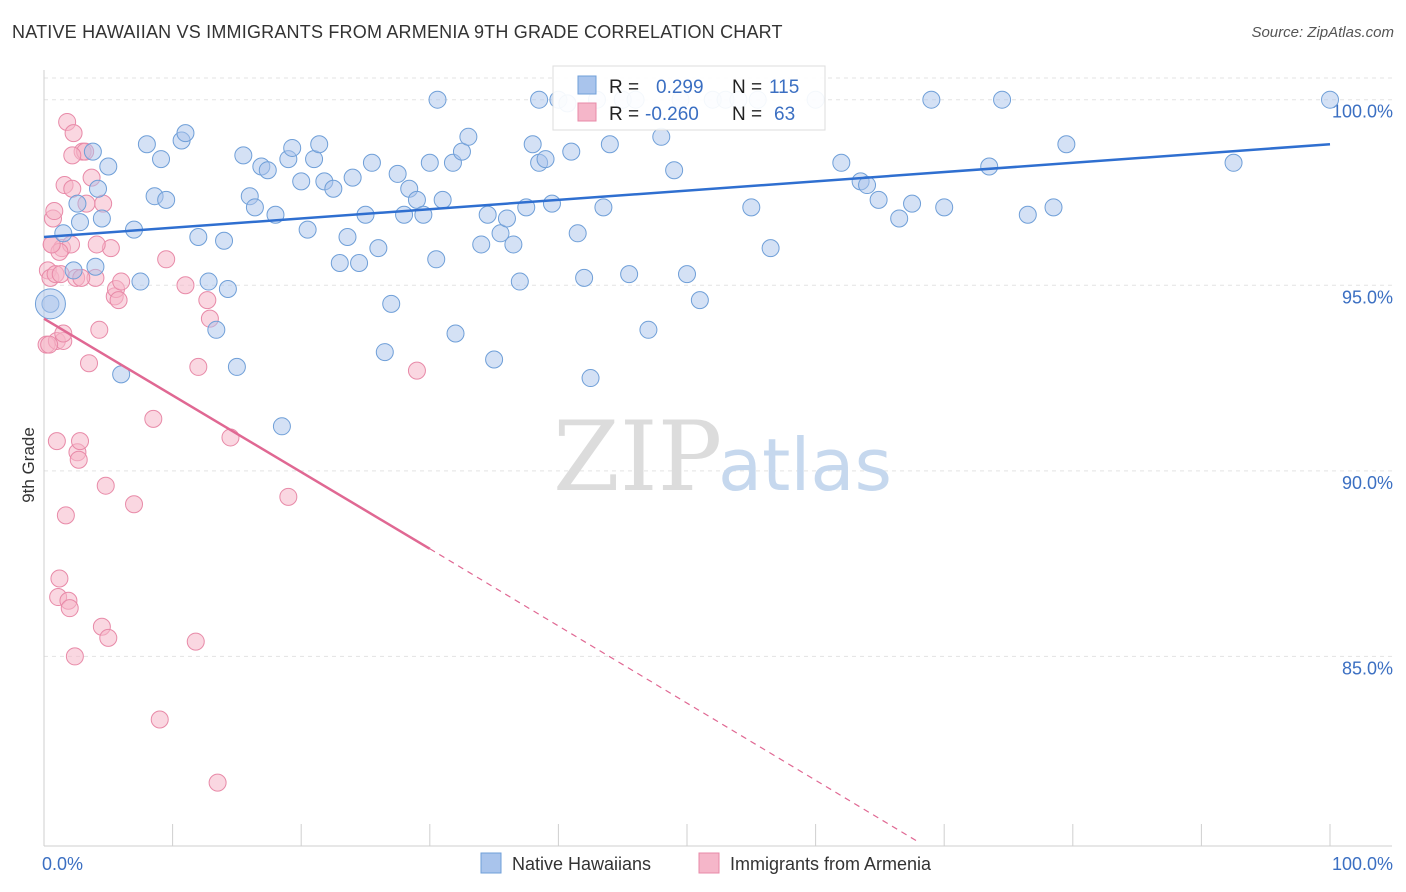 The height and width of the screenshot is (892, 1406). Describe the element at coordinates (624, 87) in the screenshot. I see `stats-blue-r-label: R =` at that location.